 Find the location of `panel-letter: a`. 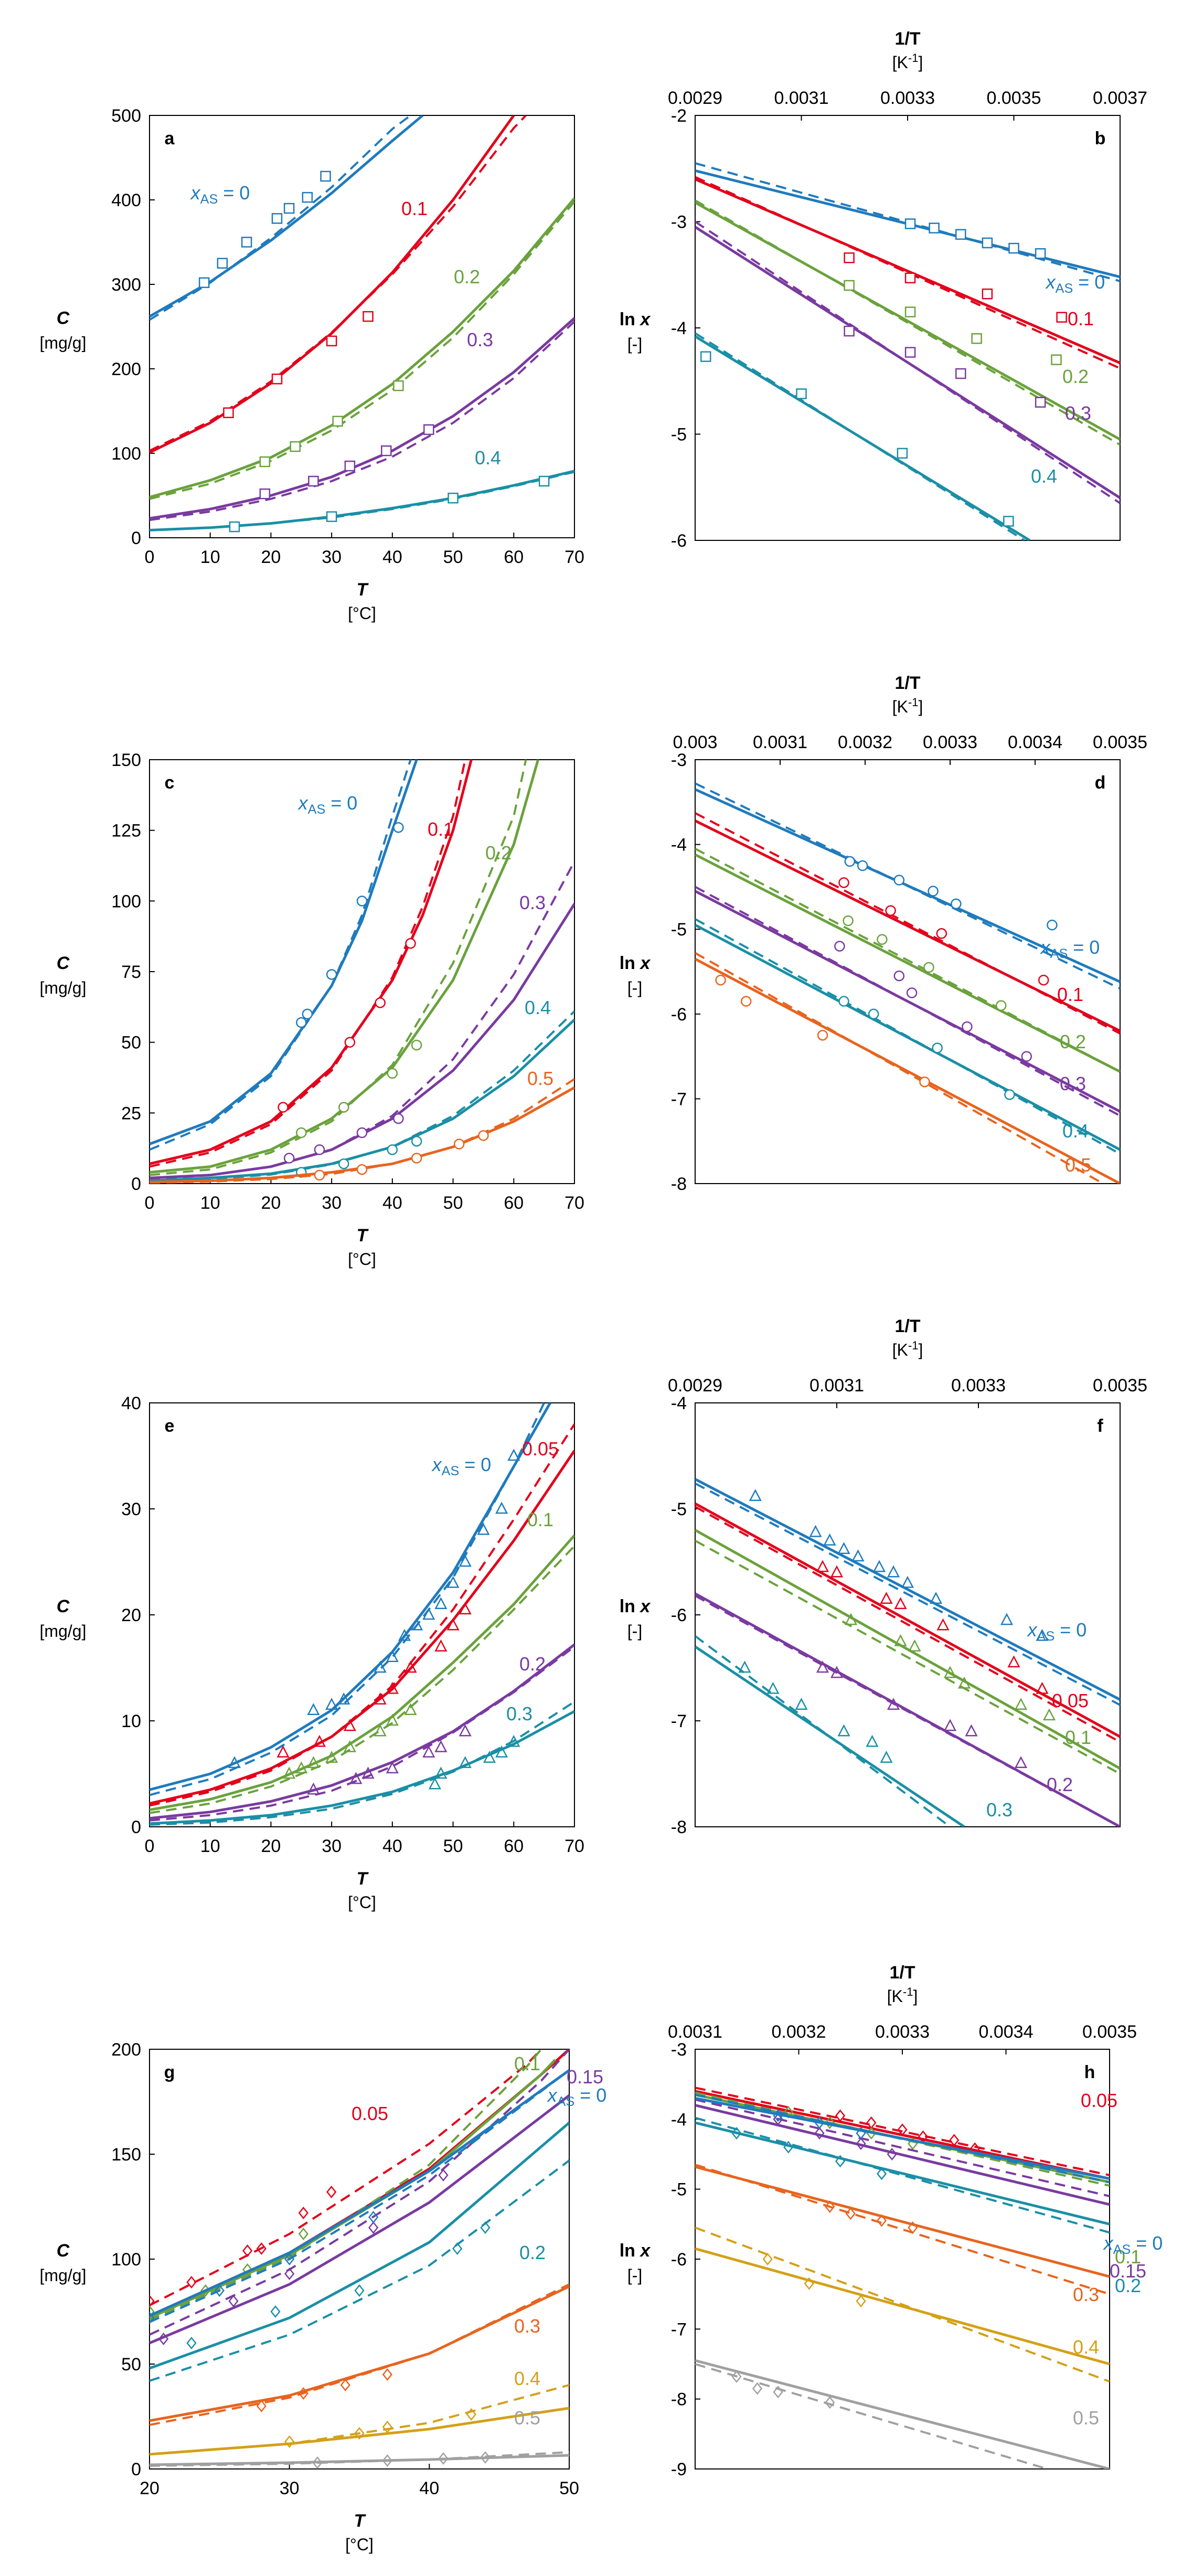

panel-letter: a is located at coordinates (170, 138).